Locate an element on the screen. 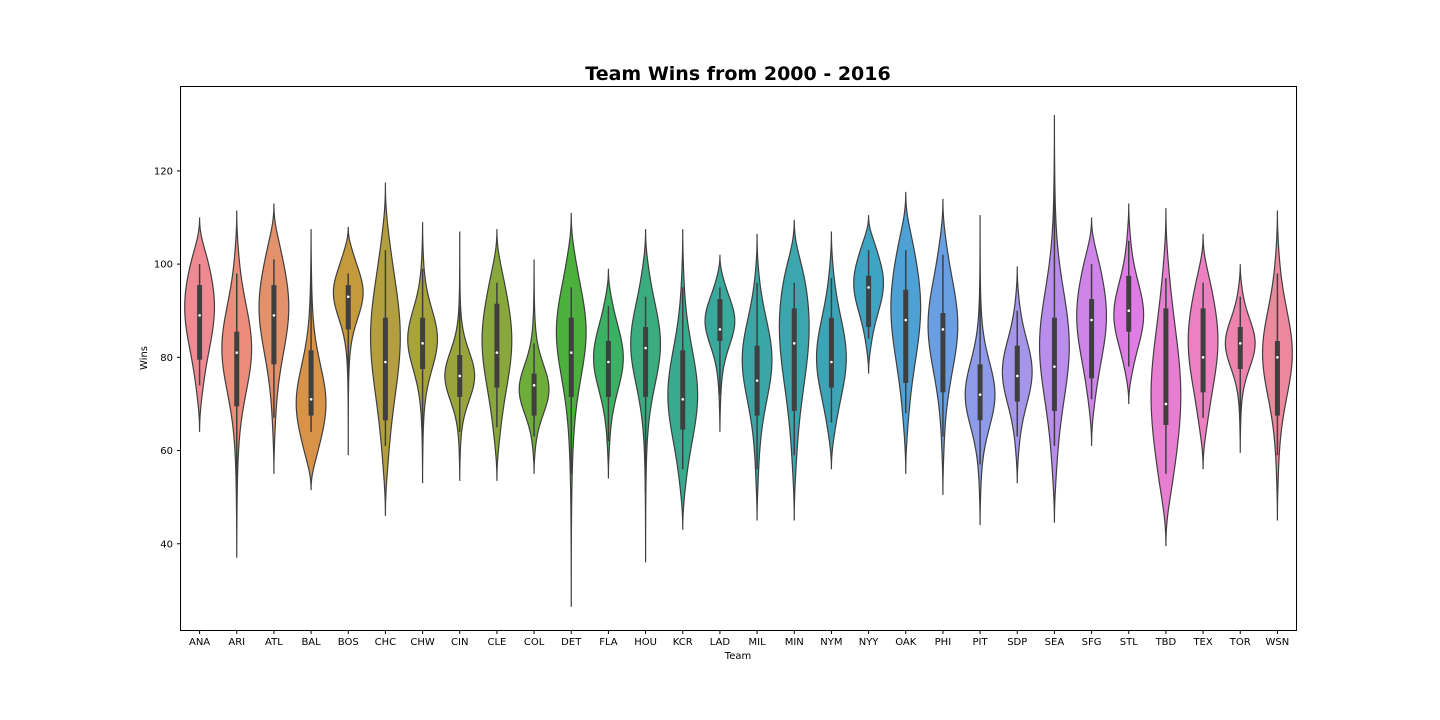  x-tick-label: BOS is located at coordinates (348, 642).